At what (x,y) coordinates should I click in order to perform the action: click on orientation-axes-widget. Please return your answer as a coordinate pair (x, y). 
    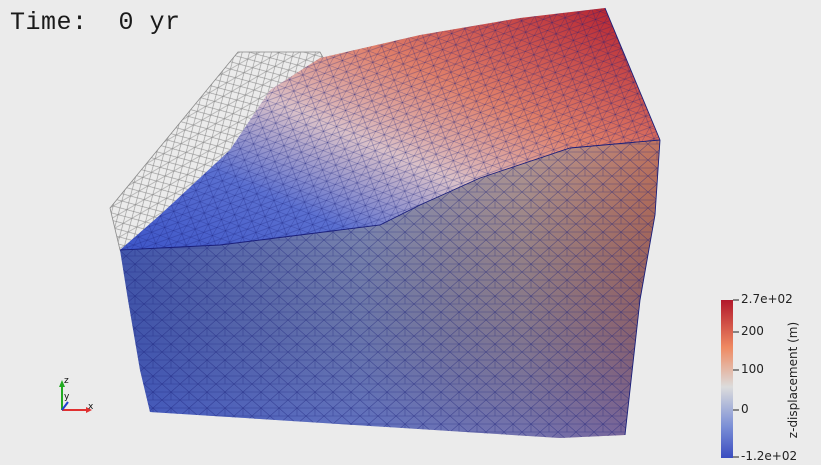
    Looking at the image, I should click on (75, 396).